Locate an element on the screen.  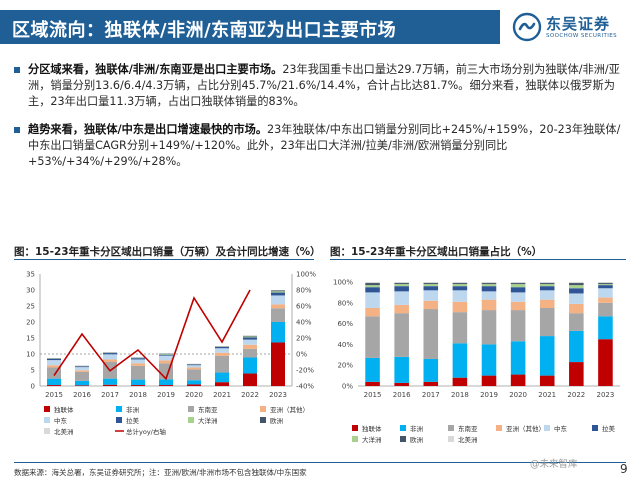
x-tick-label: 2018 is located at coordinates (460, 395).